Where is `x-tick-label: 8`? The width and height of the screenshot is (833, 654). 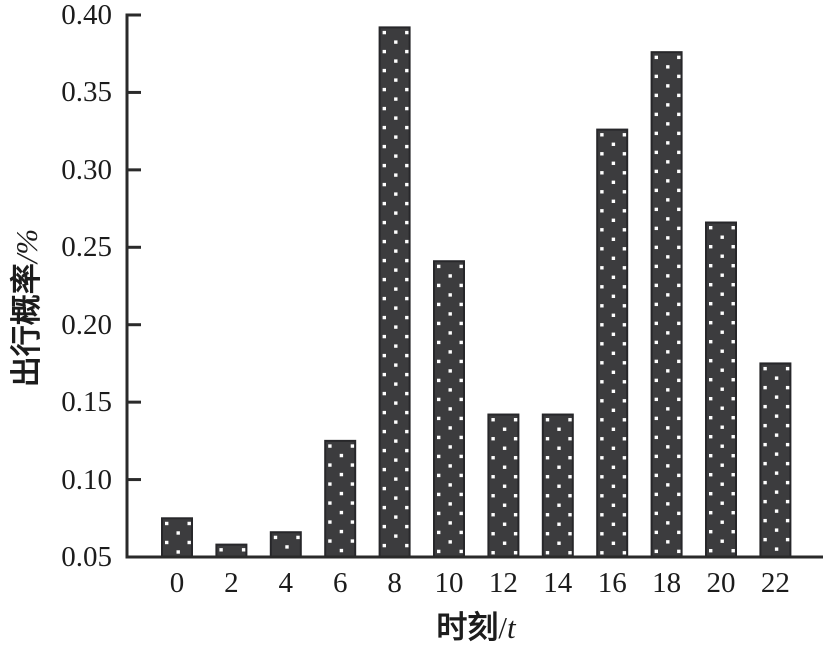 x-tick-label: 8 is located at coordinates (394, 583).